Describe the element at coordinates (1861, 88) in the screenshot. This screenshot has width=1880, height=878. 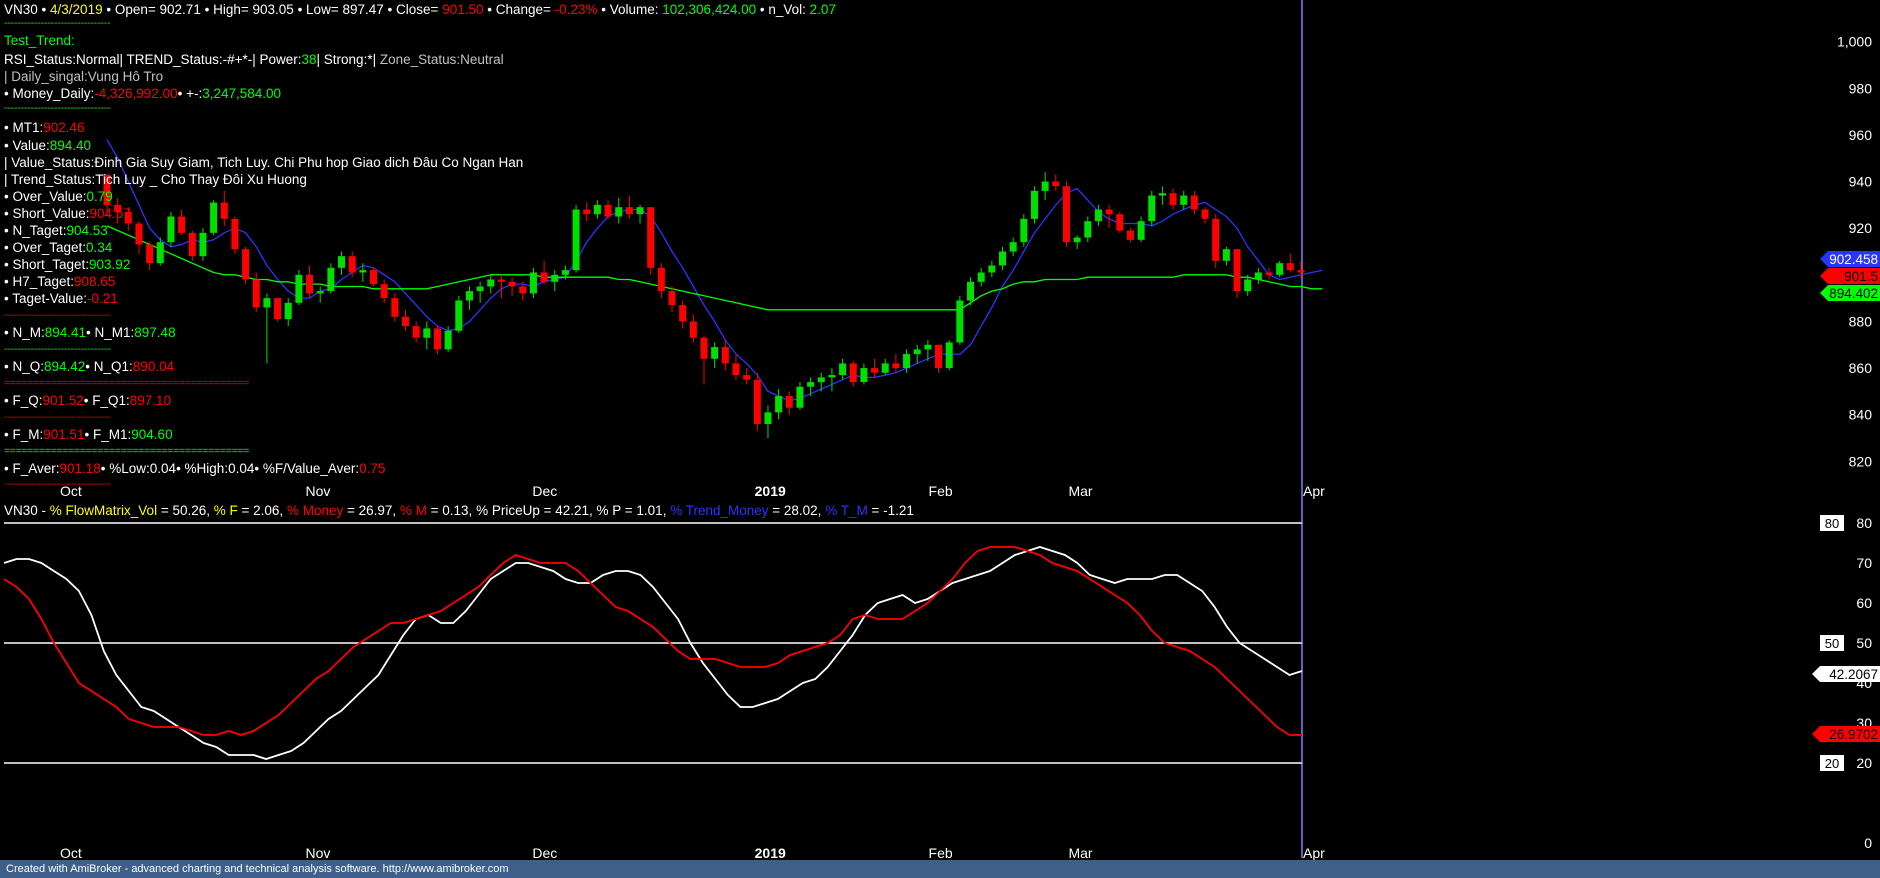
I see `y-tick-label: 980` at that location.